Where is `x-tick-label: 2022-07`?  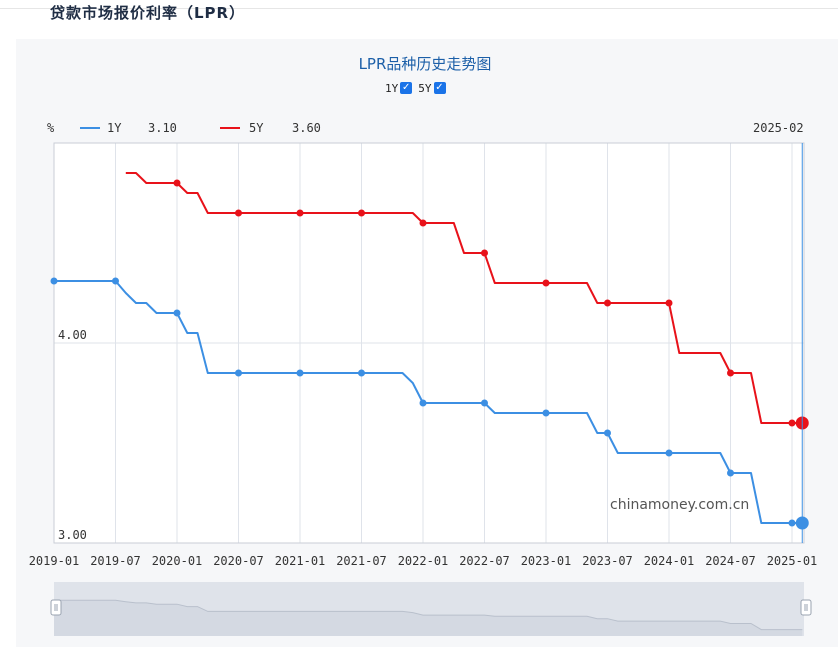 x-tick-label: 2022-07 is located at coordinates (484, 561).